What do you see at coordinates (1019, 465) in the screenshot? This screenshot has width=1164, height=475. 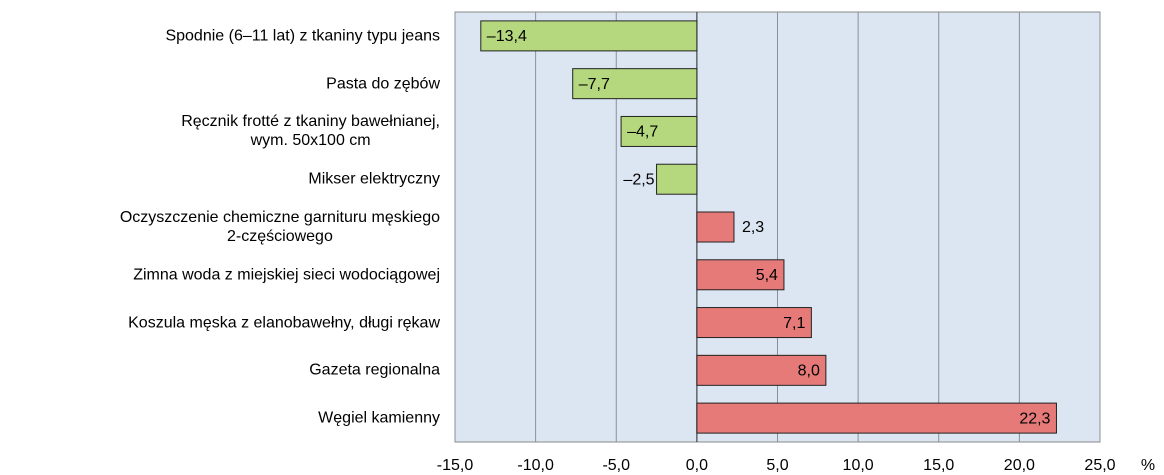 I see `x-tick-label: 20,0` at bounding box center [1019, 465].